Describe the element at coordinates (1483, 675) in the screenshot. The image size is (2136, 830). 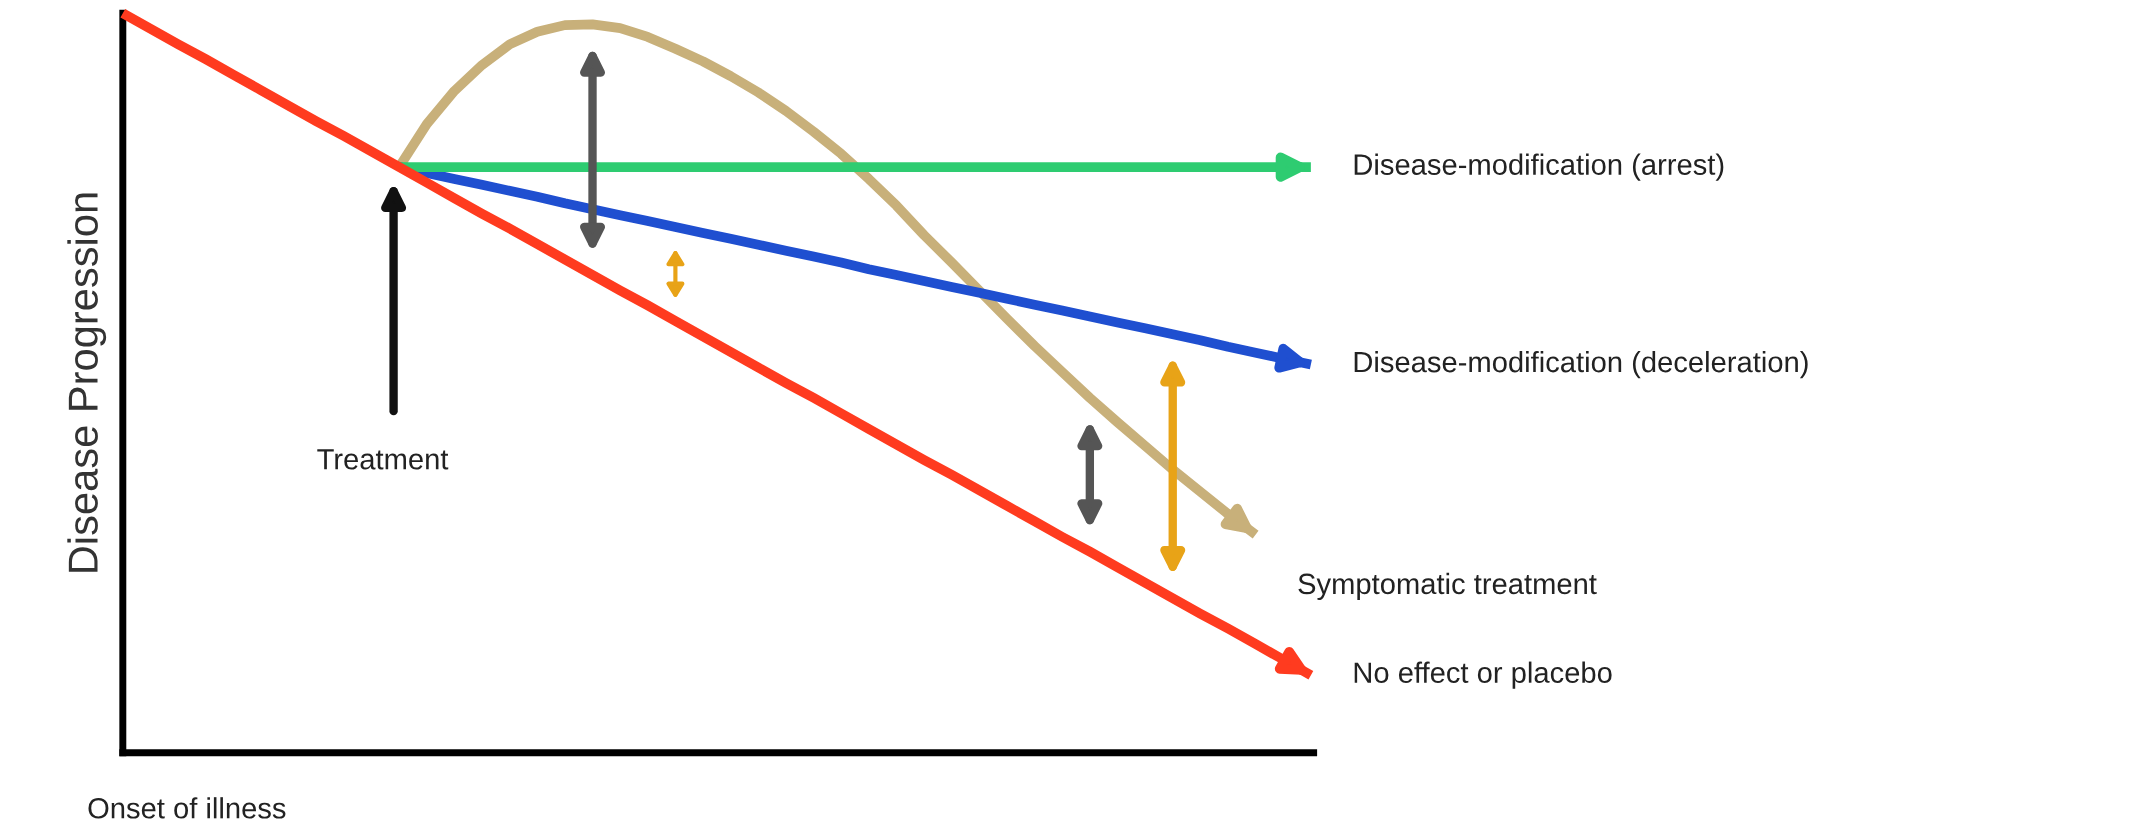
I see `legend-label: No effect or placebo` at that location.